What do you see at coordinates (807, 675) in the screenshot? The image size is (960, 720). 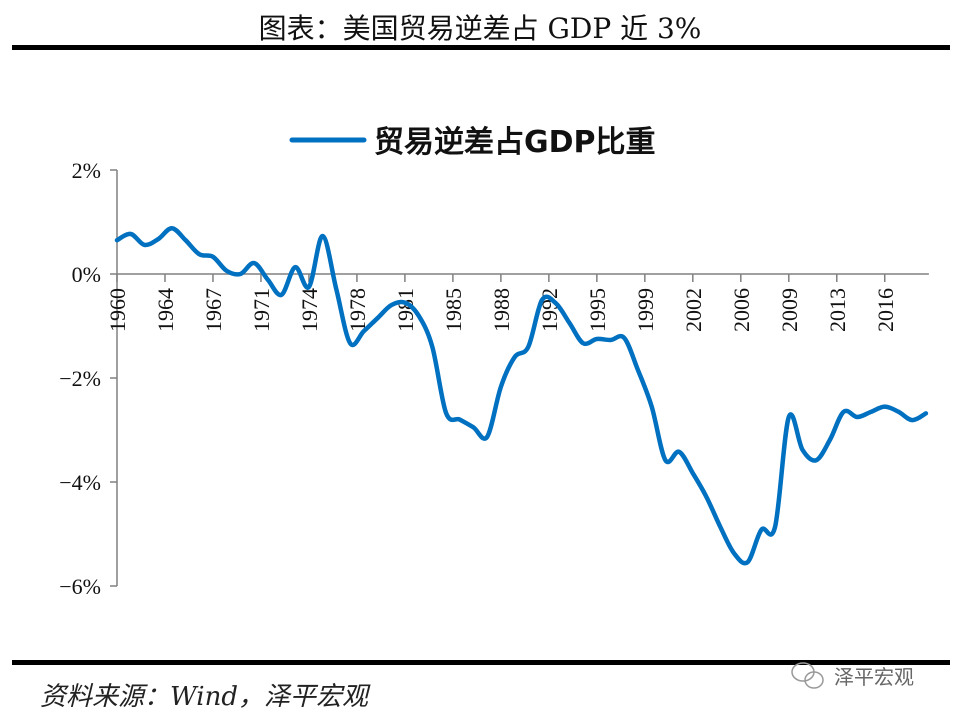 I see `wechat-icon` at bounding box center [807, 675].